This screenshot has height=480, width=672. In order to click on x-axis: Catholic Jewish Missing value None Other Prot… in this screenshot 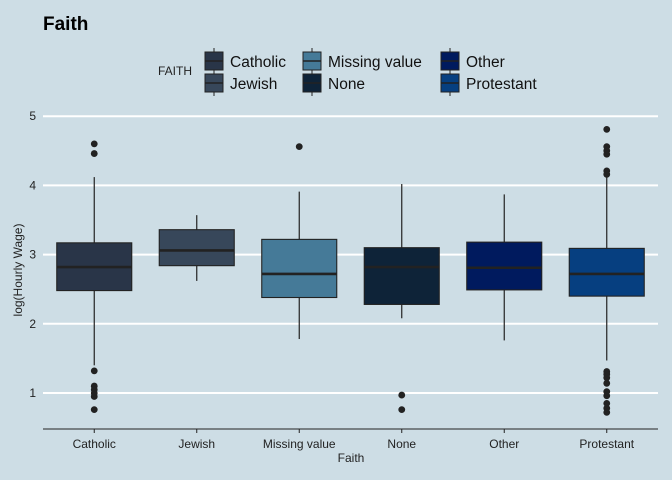, I will do `click(350, 439)`.